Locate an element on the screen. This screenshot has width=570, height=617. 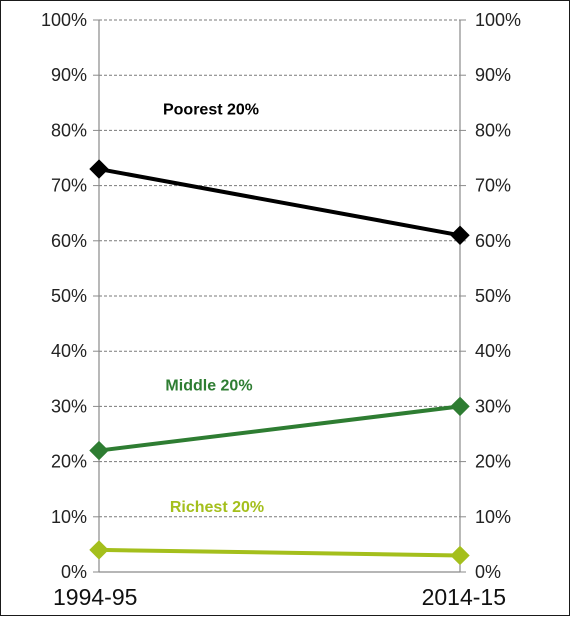
y-tick-label-right: 60% is located at coordinates (493, 241).